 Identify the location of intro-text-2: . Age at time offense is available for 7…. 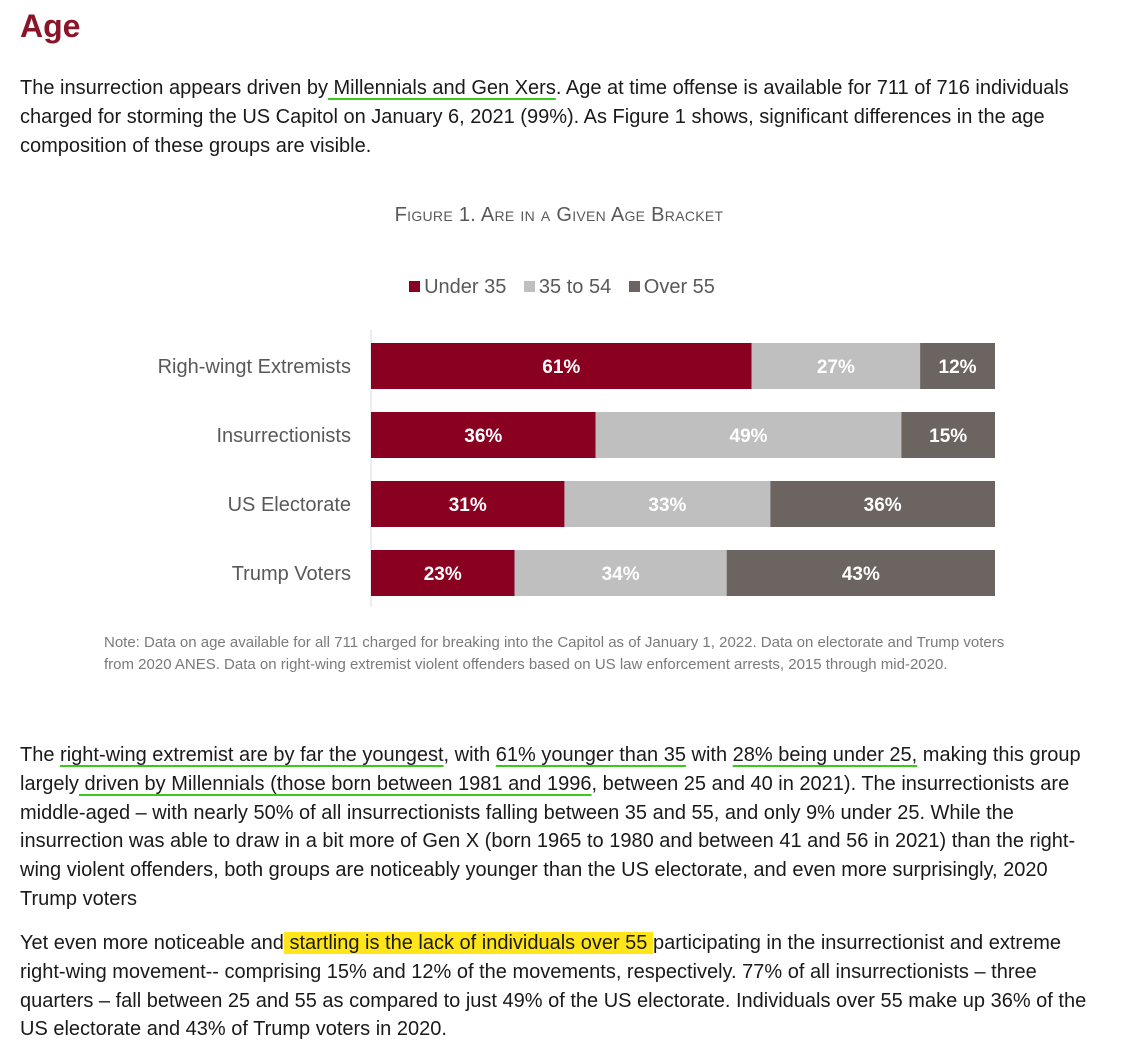
(544, 117).